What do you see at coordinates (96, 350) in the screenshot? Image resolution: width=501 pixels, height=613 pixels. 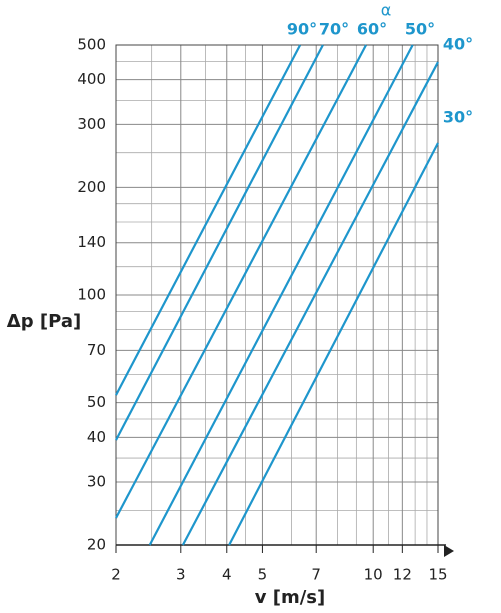 I see `y-tick-label: 70` at bounding box center [96, 350].